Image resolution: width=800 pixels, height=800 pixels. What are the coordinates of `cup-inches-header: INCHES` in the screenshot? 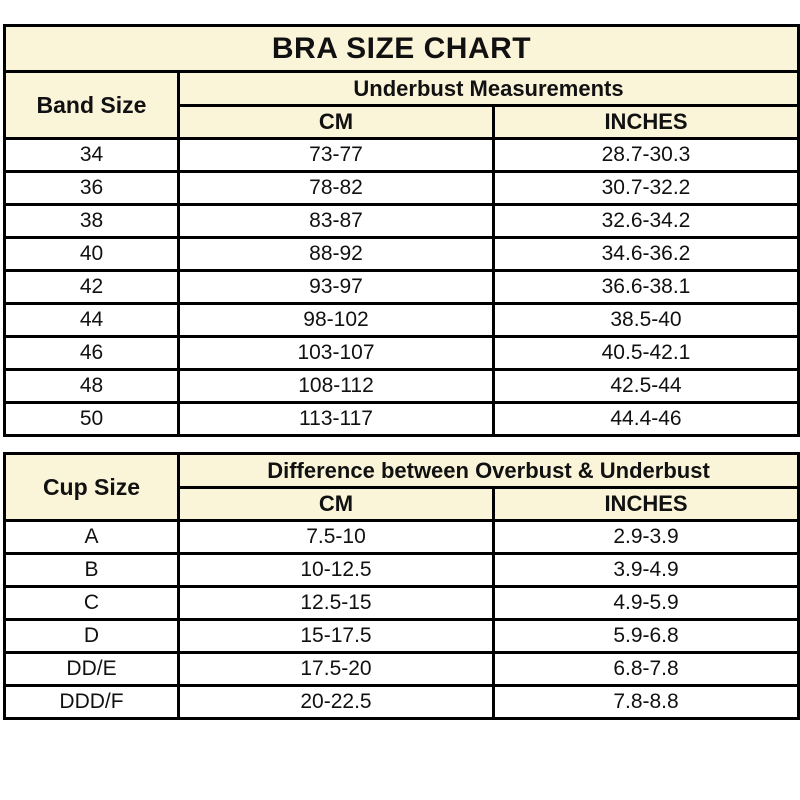 It's located at (645, 504).